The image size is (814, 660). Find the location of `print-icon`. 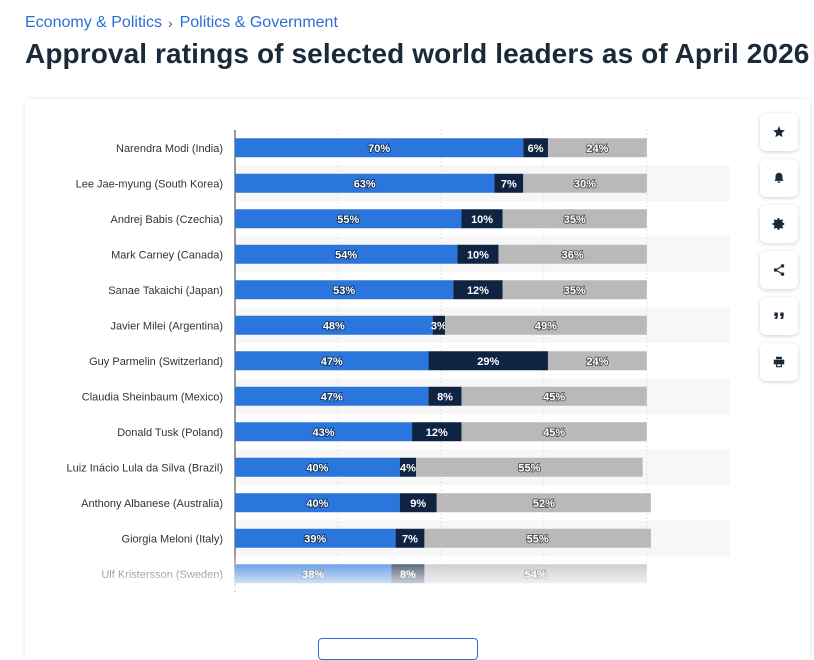

print-icon is located at coordinates (779, 362).